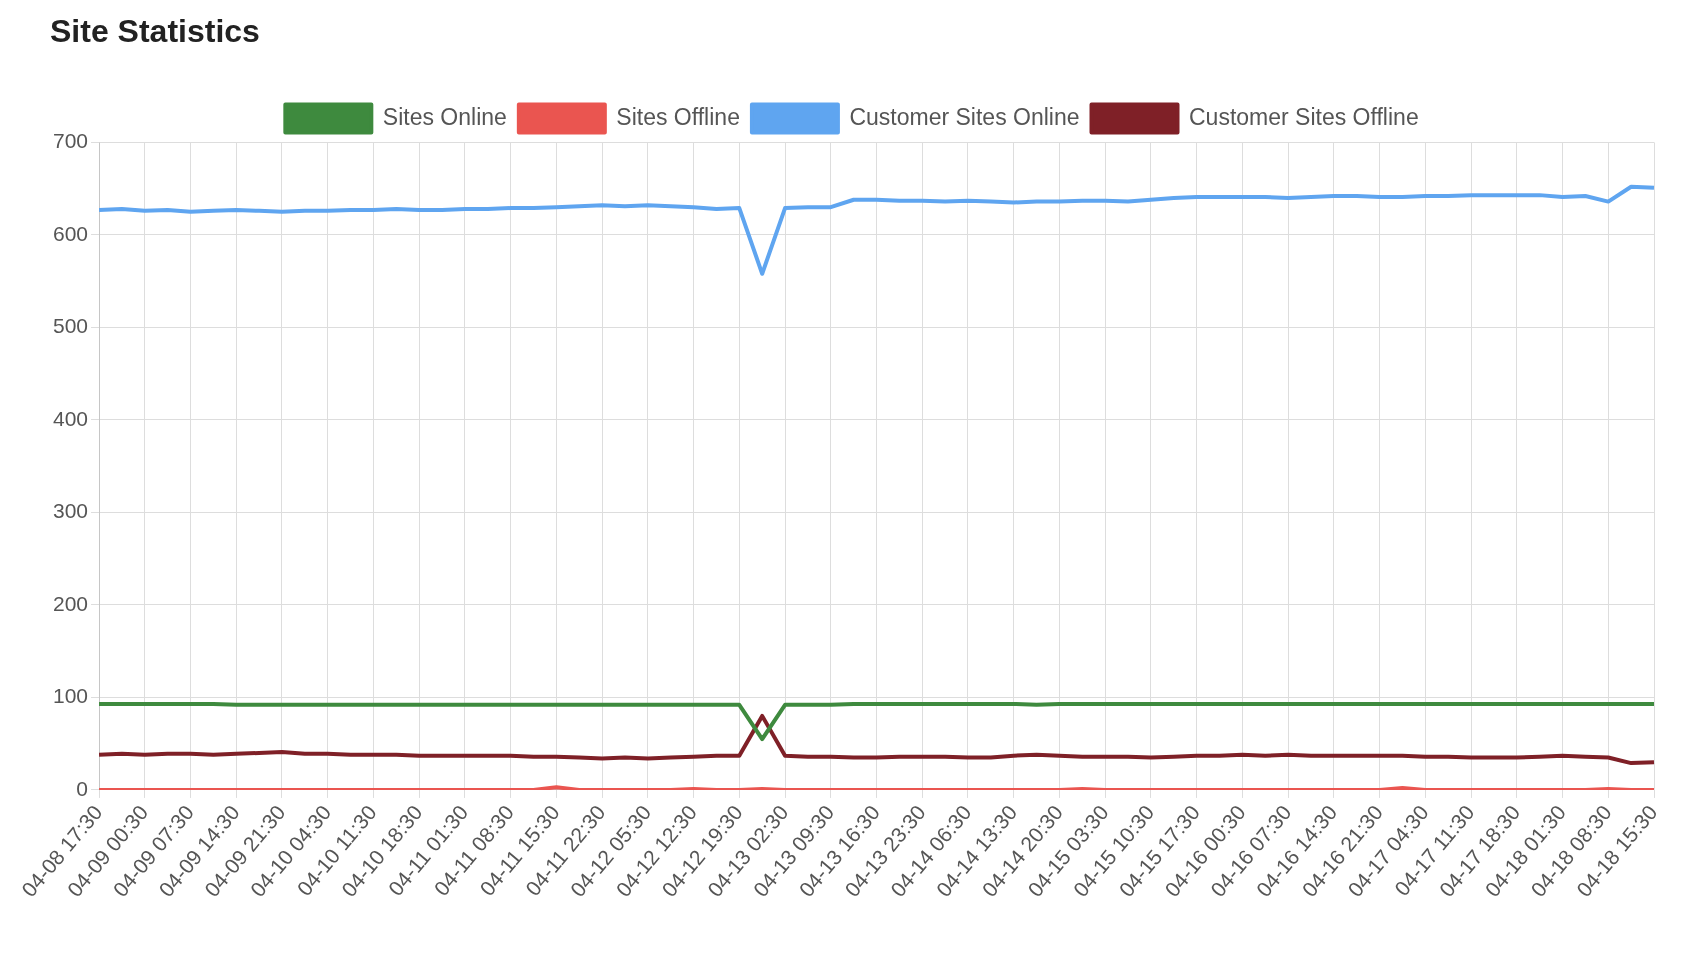  What do you see at coordinates (70, 603) in the screenshot?
I see `y-tick-label: 200` at bounding box center [70, 603].